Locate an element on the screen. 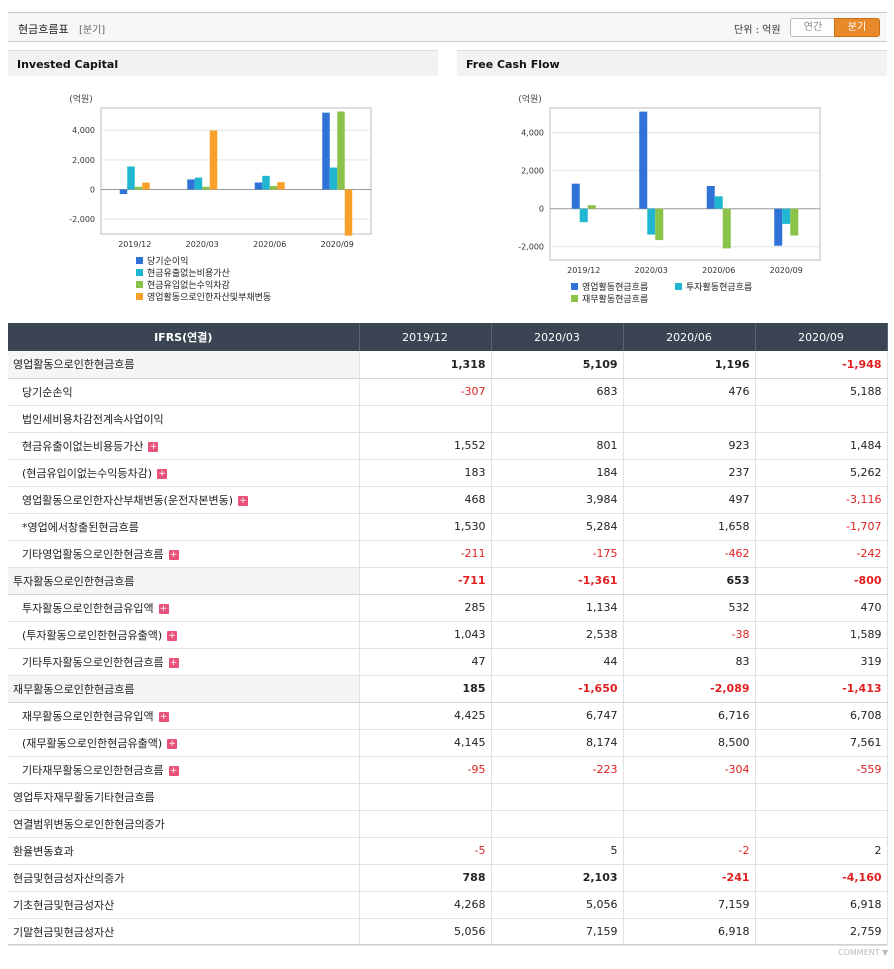 Image resolution: width=894 pixels, height=969 pixels. table-cell: 5,056 is located at coordinates (557, 905).